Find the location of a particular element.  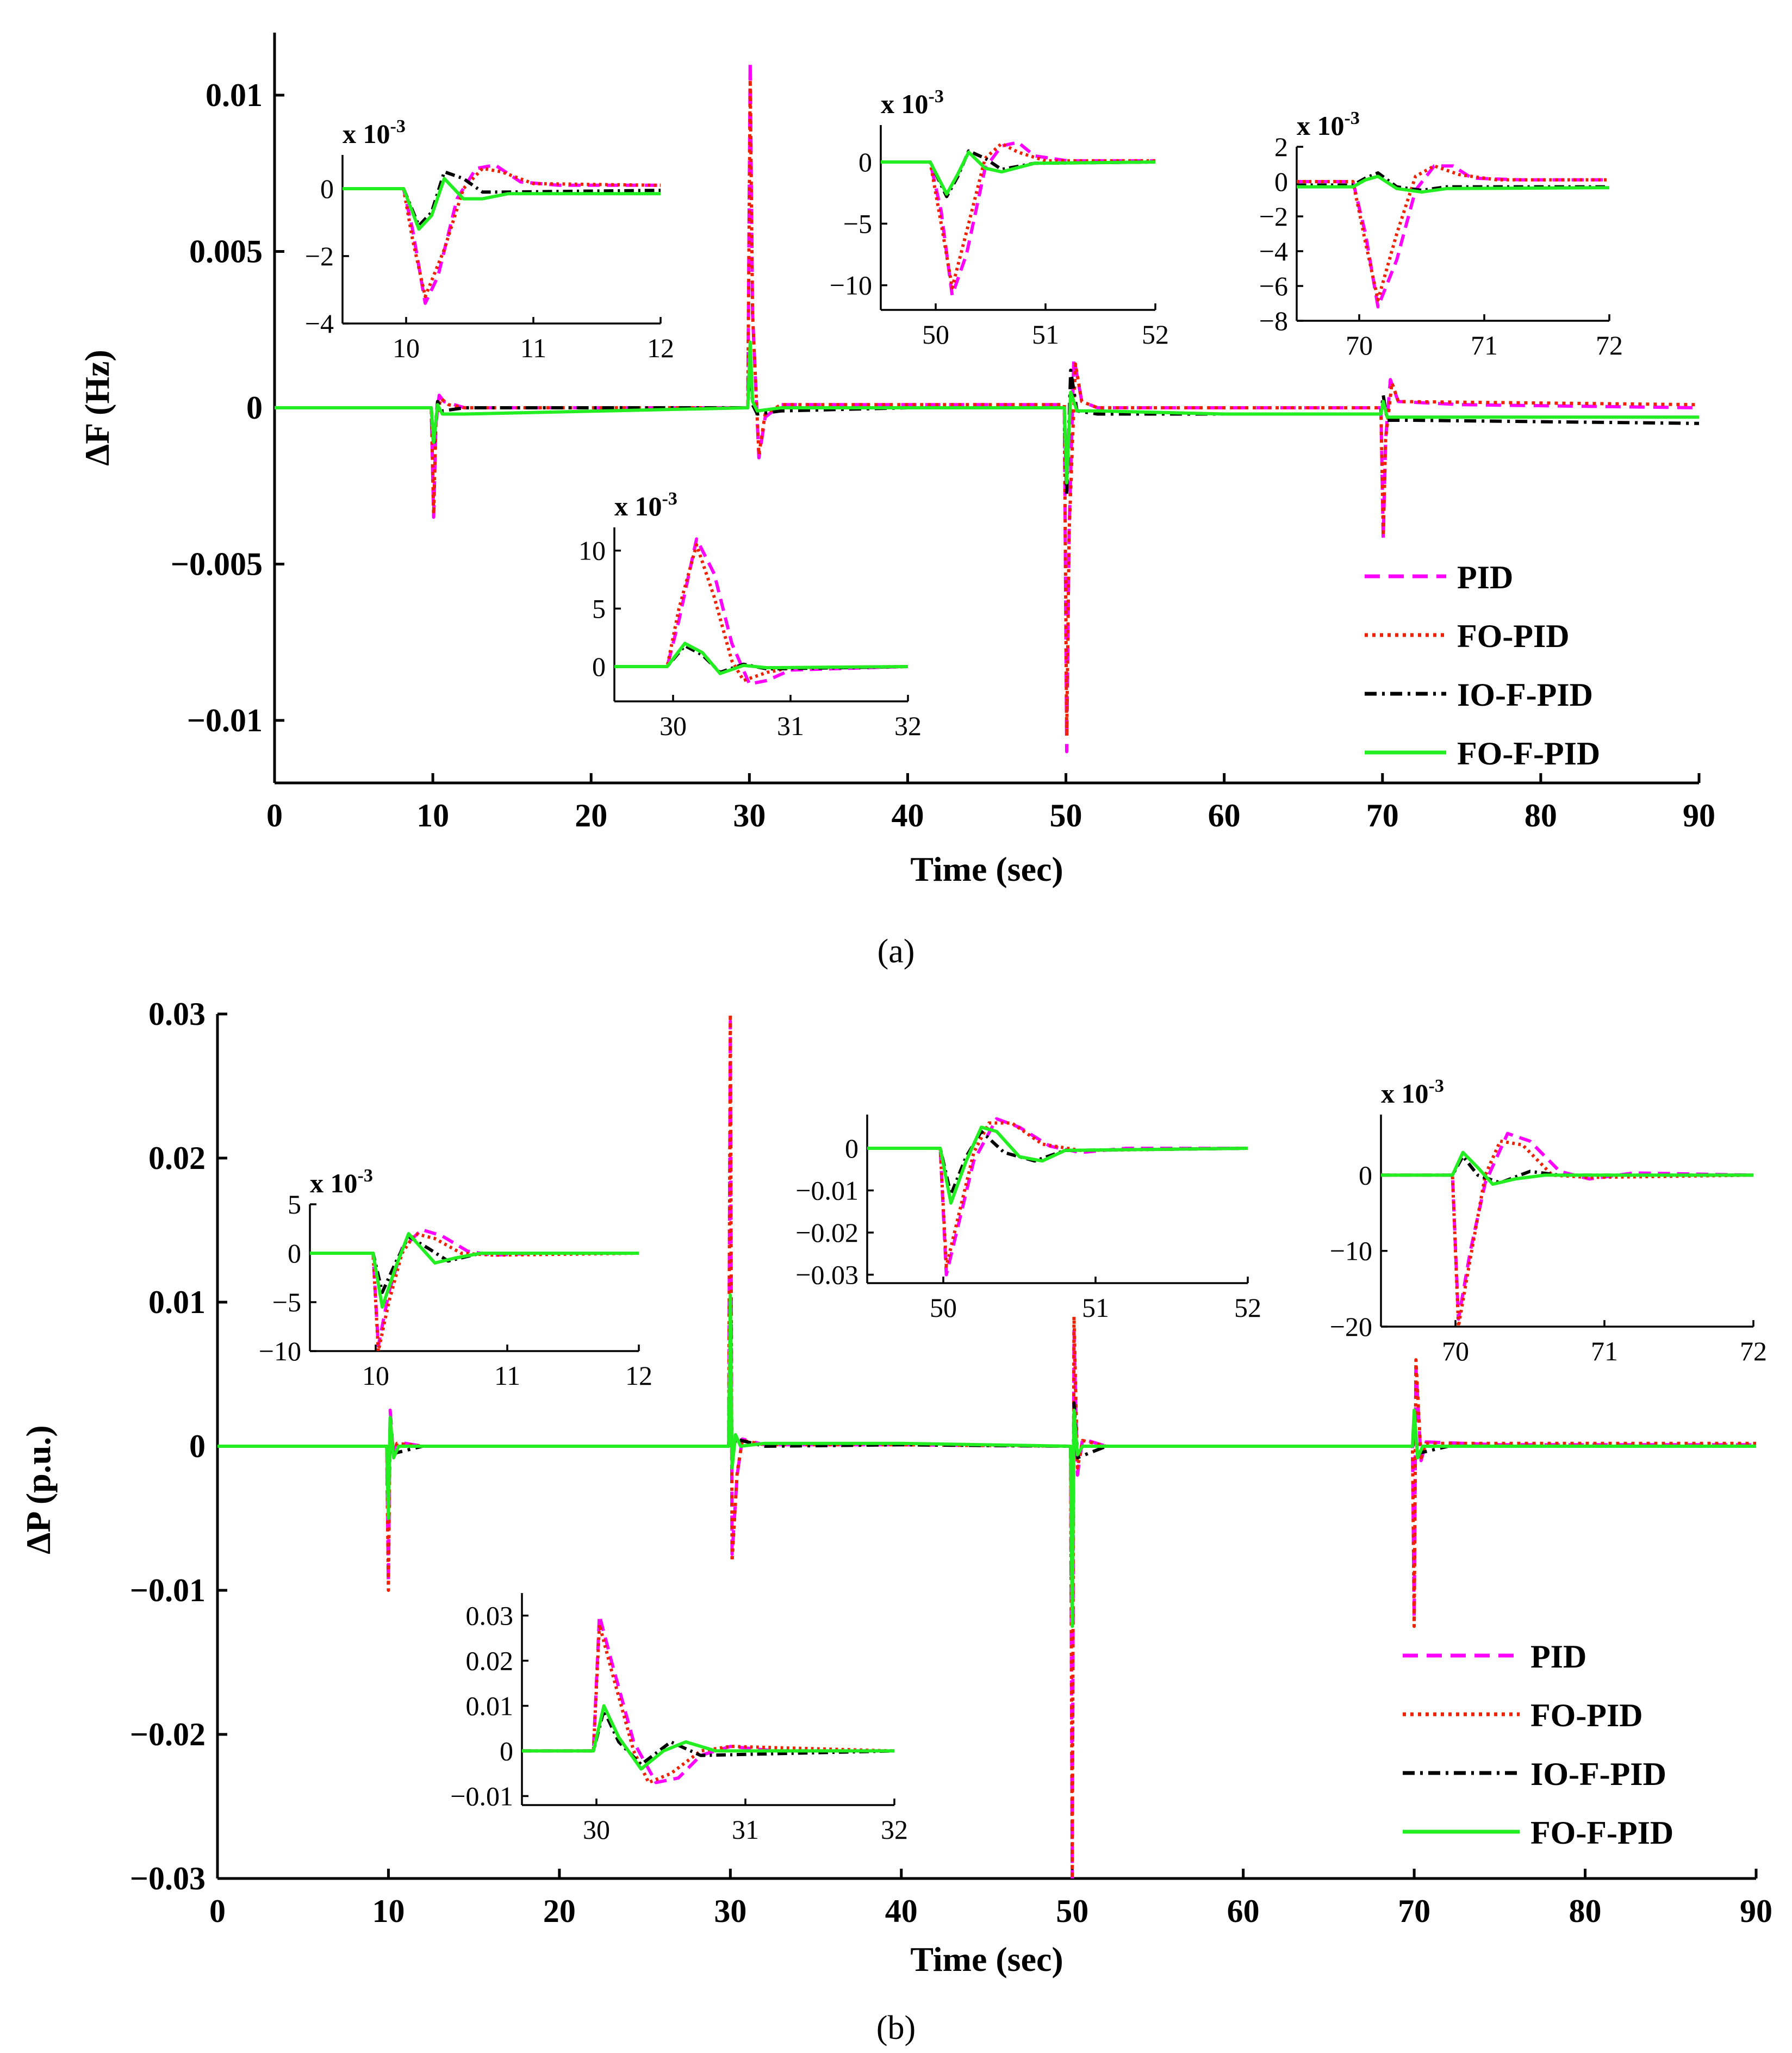

inset-x-tick-label: 32 is located at coordinates (908, 726).